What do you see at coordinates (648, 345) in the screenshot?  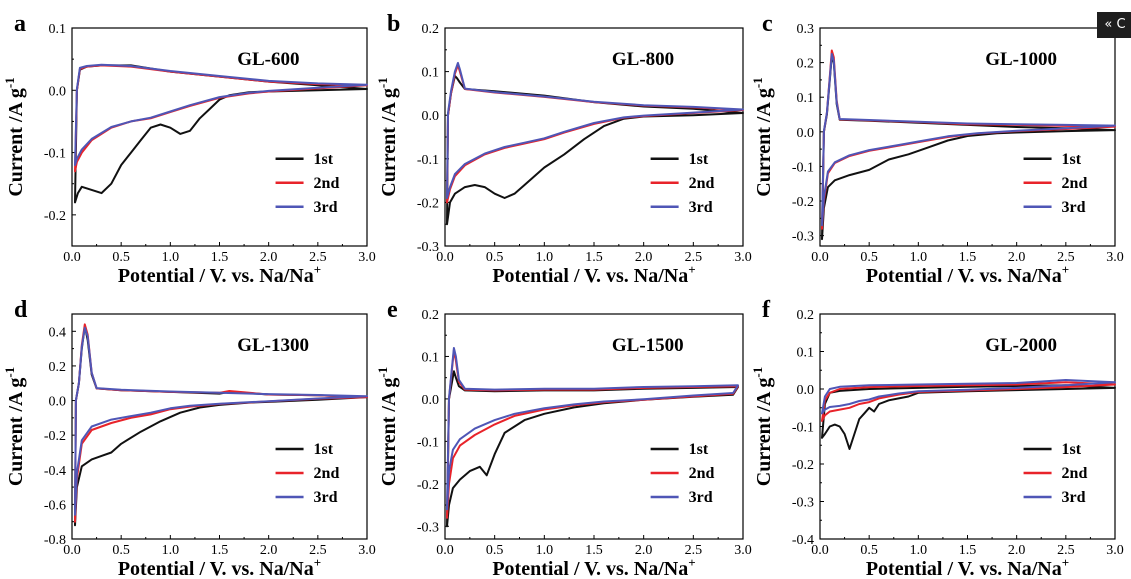 I see `sample-title: GL-1500` at bounding box center [648, 345].